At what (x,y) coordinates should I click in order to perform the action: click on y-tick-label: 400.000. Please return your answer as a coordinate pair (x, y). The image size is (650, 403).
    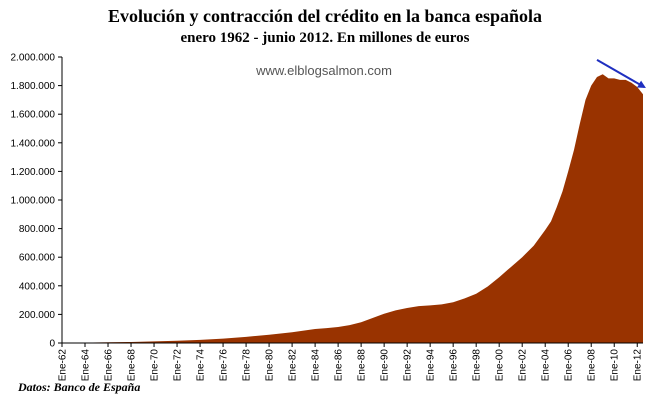
    Looking at the image, I should click on (37, 286).